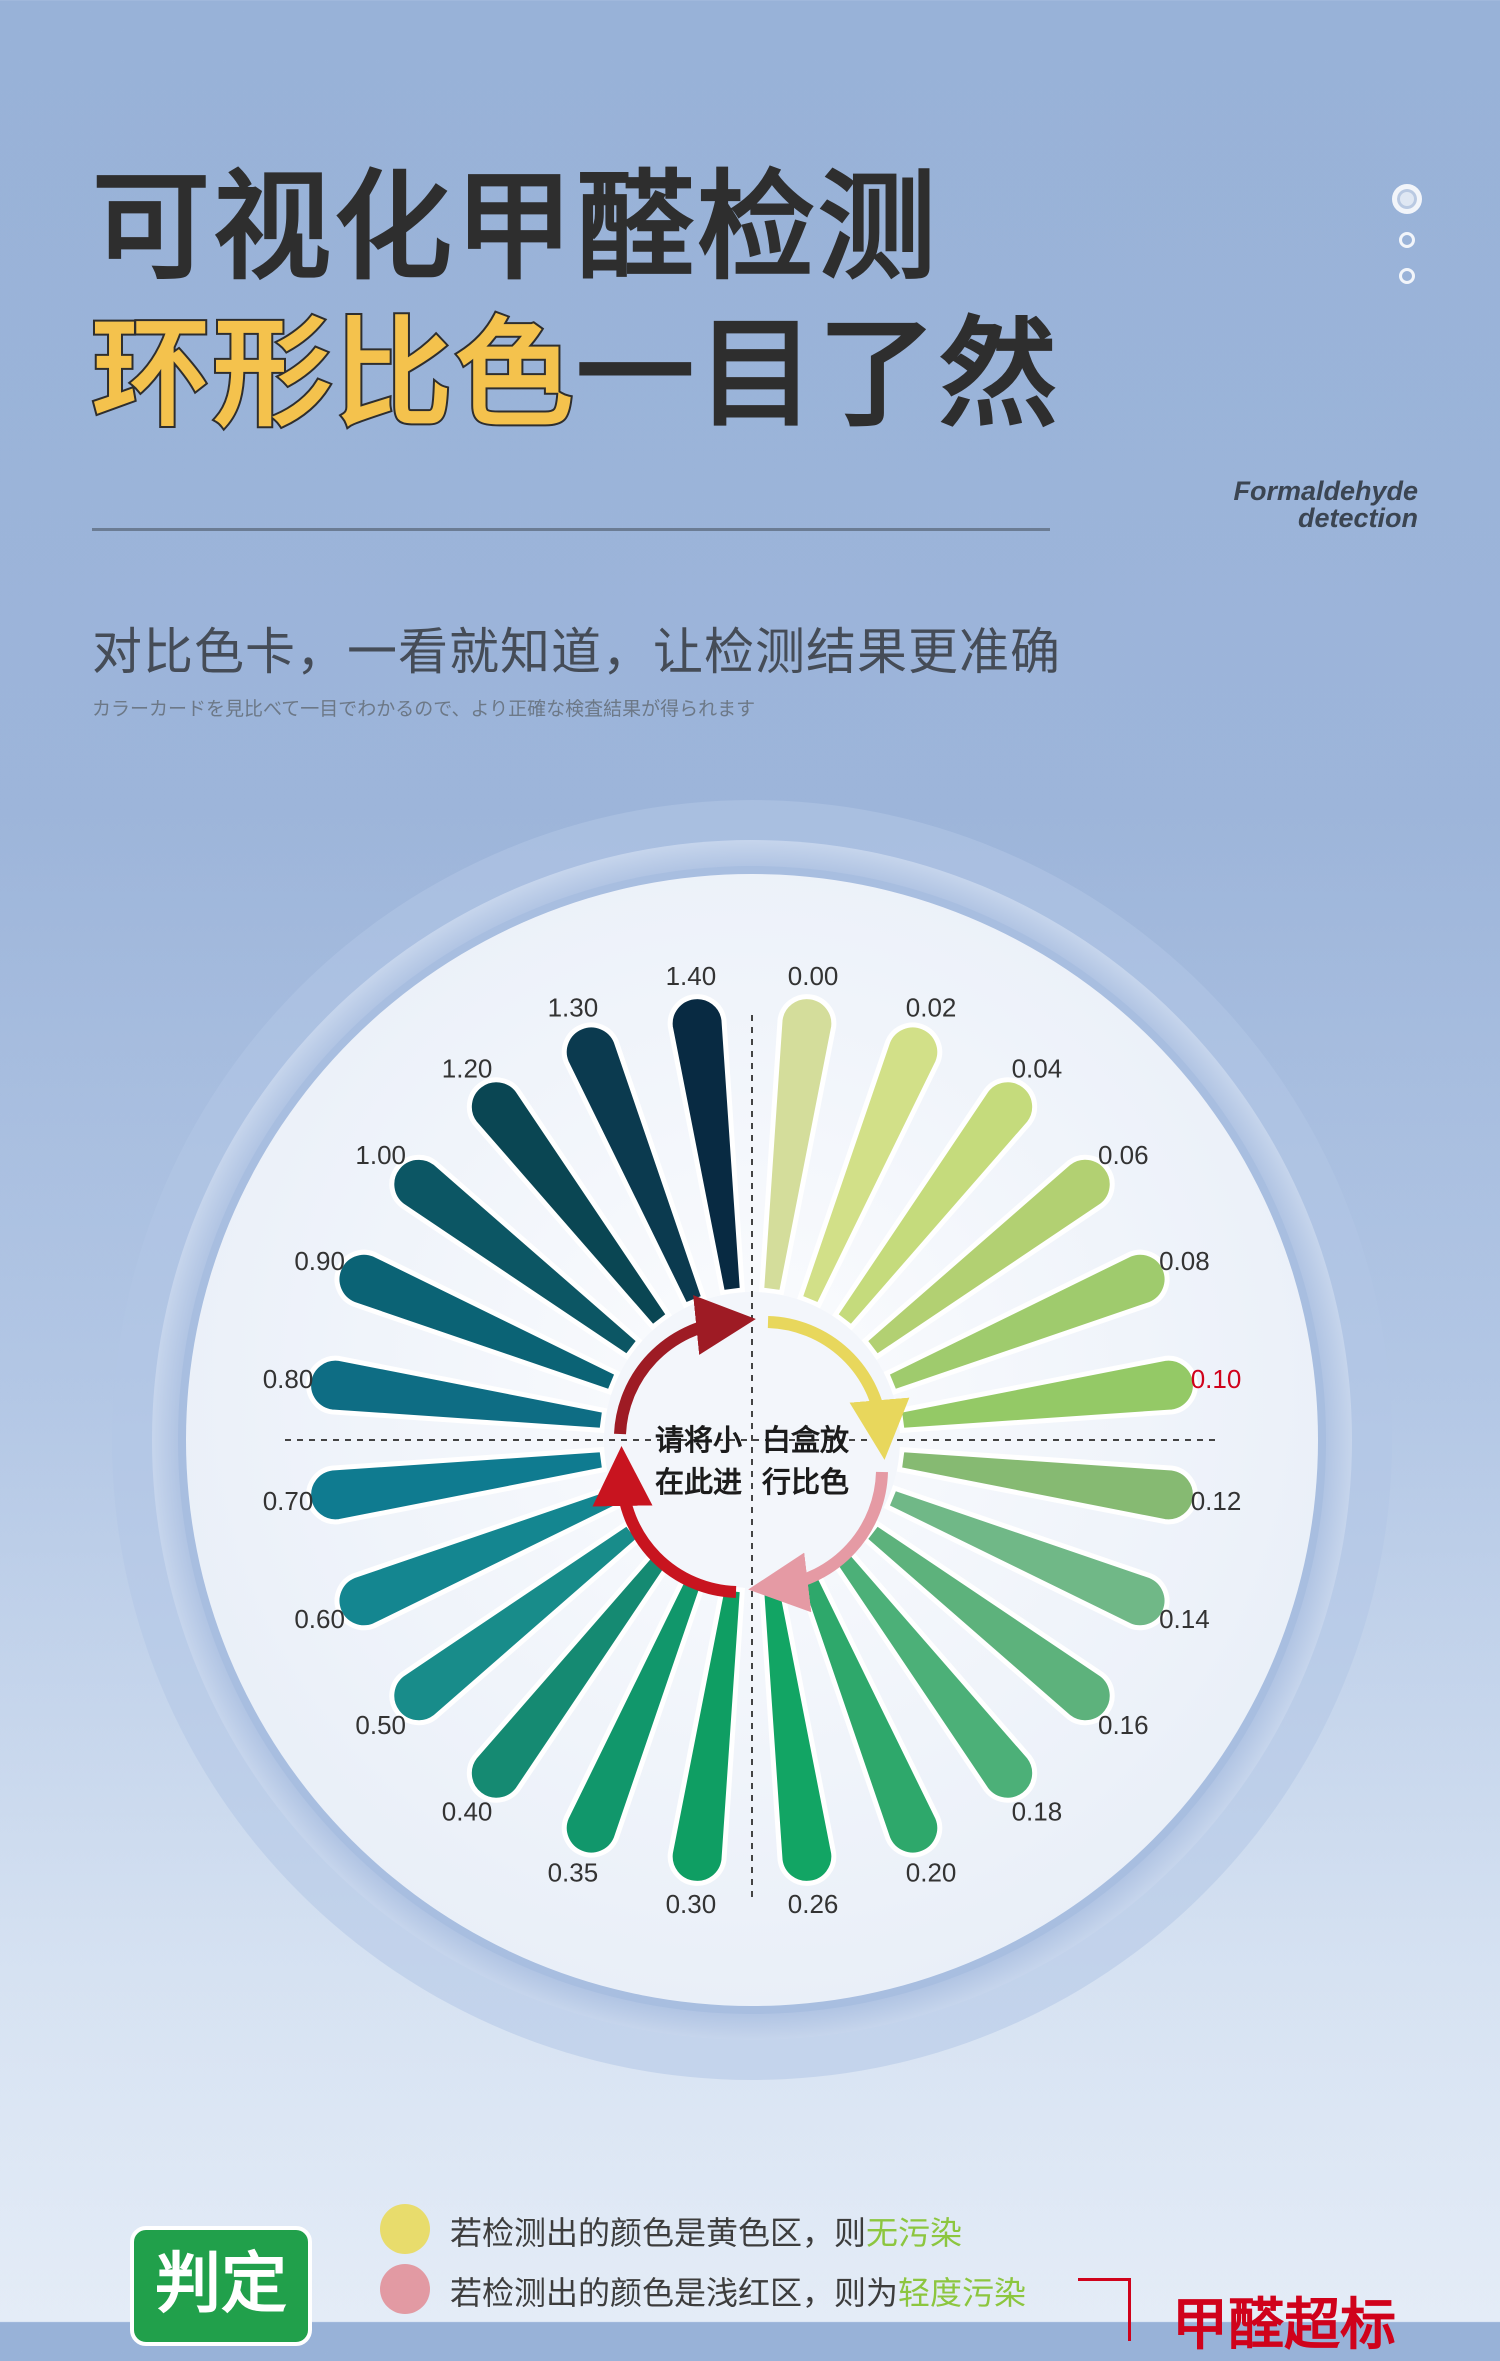  Describe the element at coordinates (691, 1904) in the screenshot. I see `petal-label-0.30: 0.30` at that location.